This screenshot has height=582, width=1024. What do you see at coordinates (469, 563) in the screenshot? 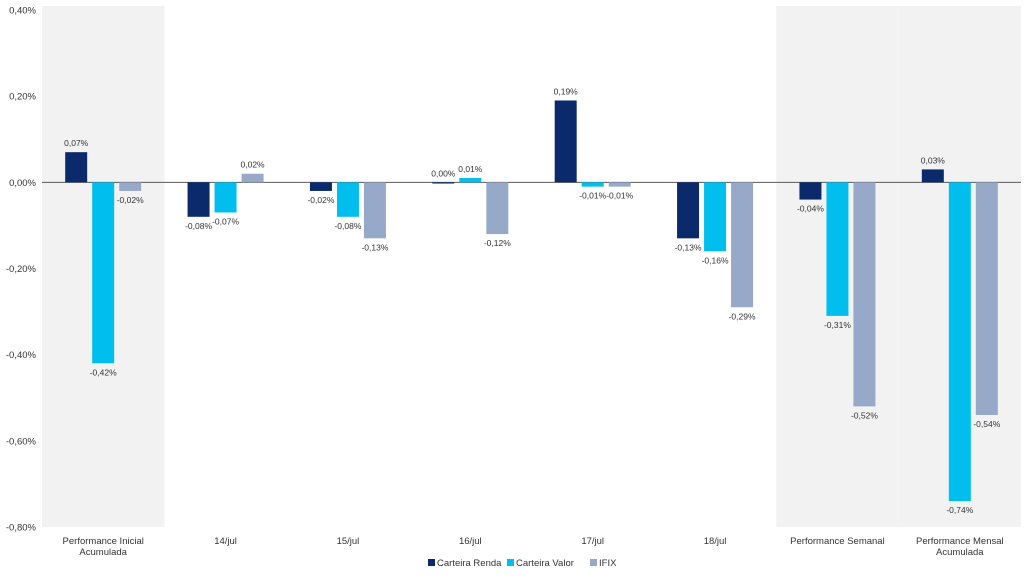
I see `legend-label: Carteira Renda` at bounding box center [469, 563].